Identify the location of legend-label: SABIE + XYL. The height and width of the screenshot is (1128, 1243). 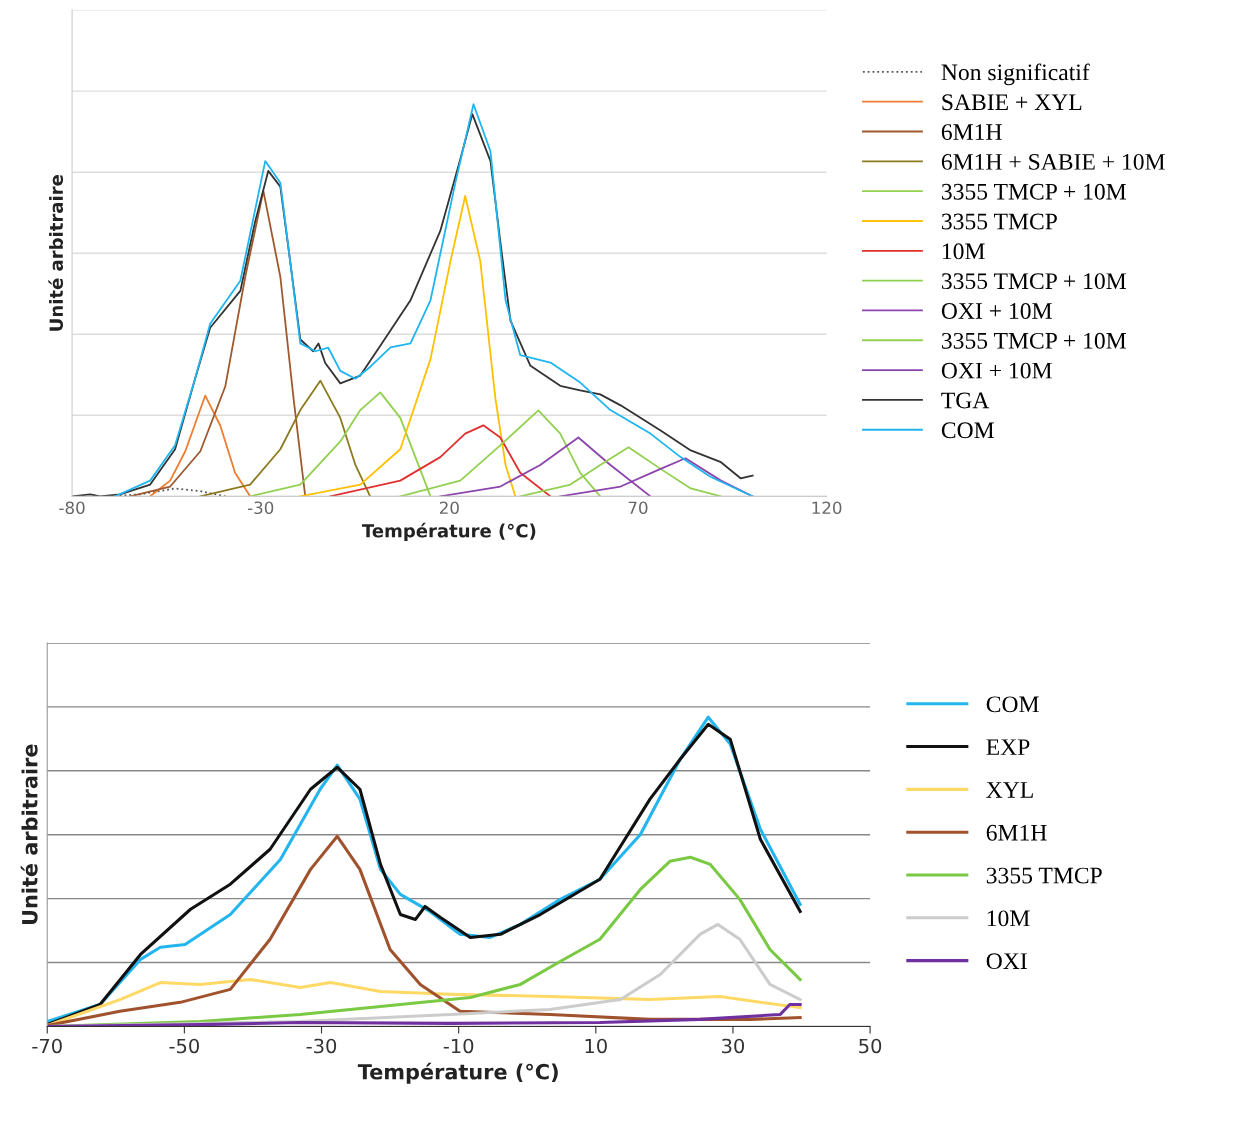
(1012, 102).